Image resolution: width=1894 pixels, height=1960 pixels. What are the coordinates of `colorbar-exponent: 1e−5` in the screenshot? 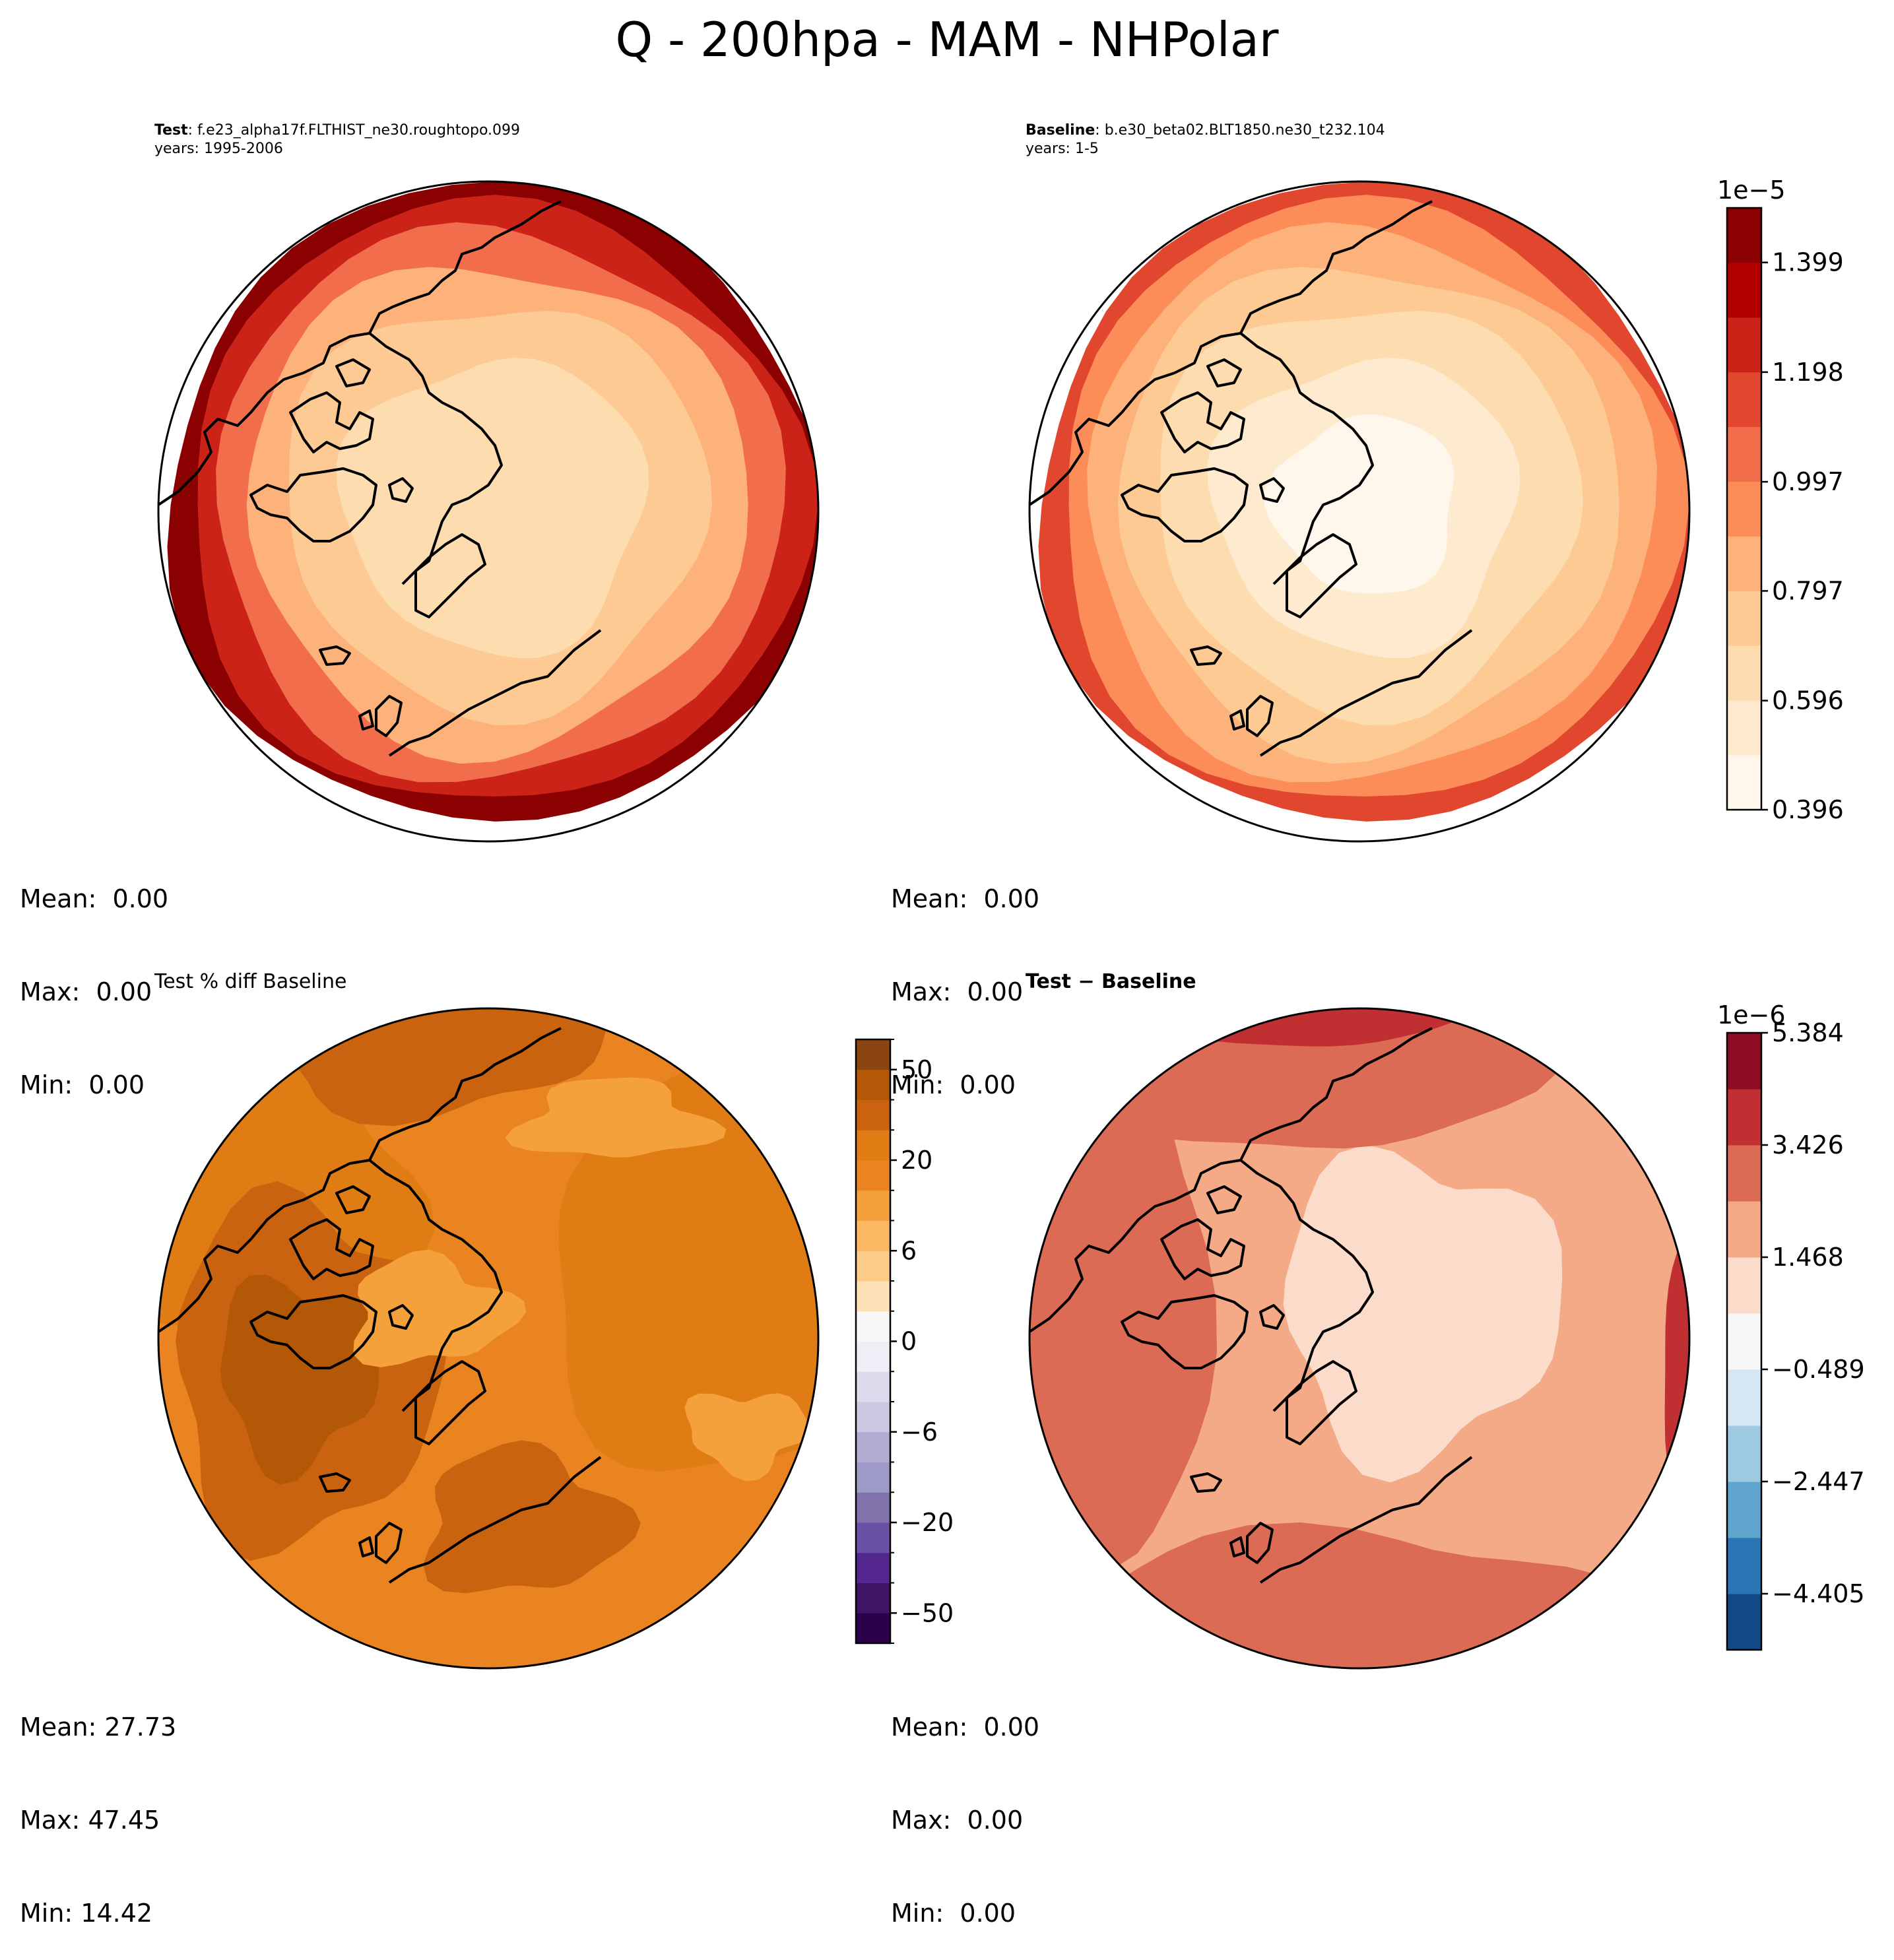 It's located at (1751, 190).